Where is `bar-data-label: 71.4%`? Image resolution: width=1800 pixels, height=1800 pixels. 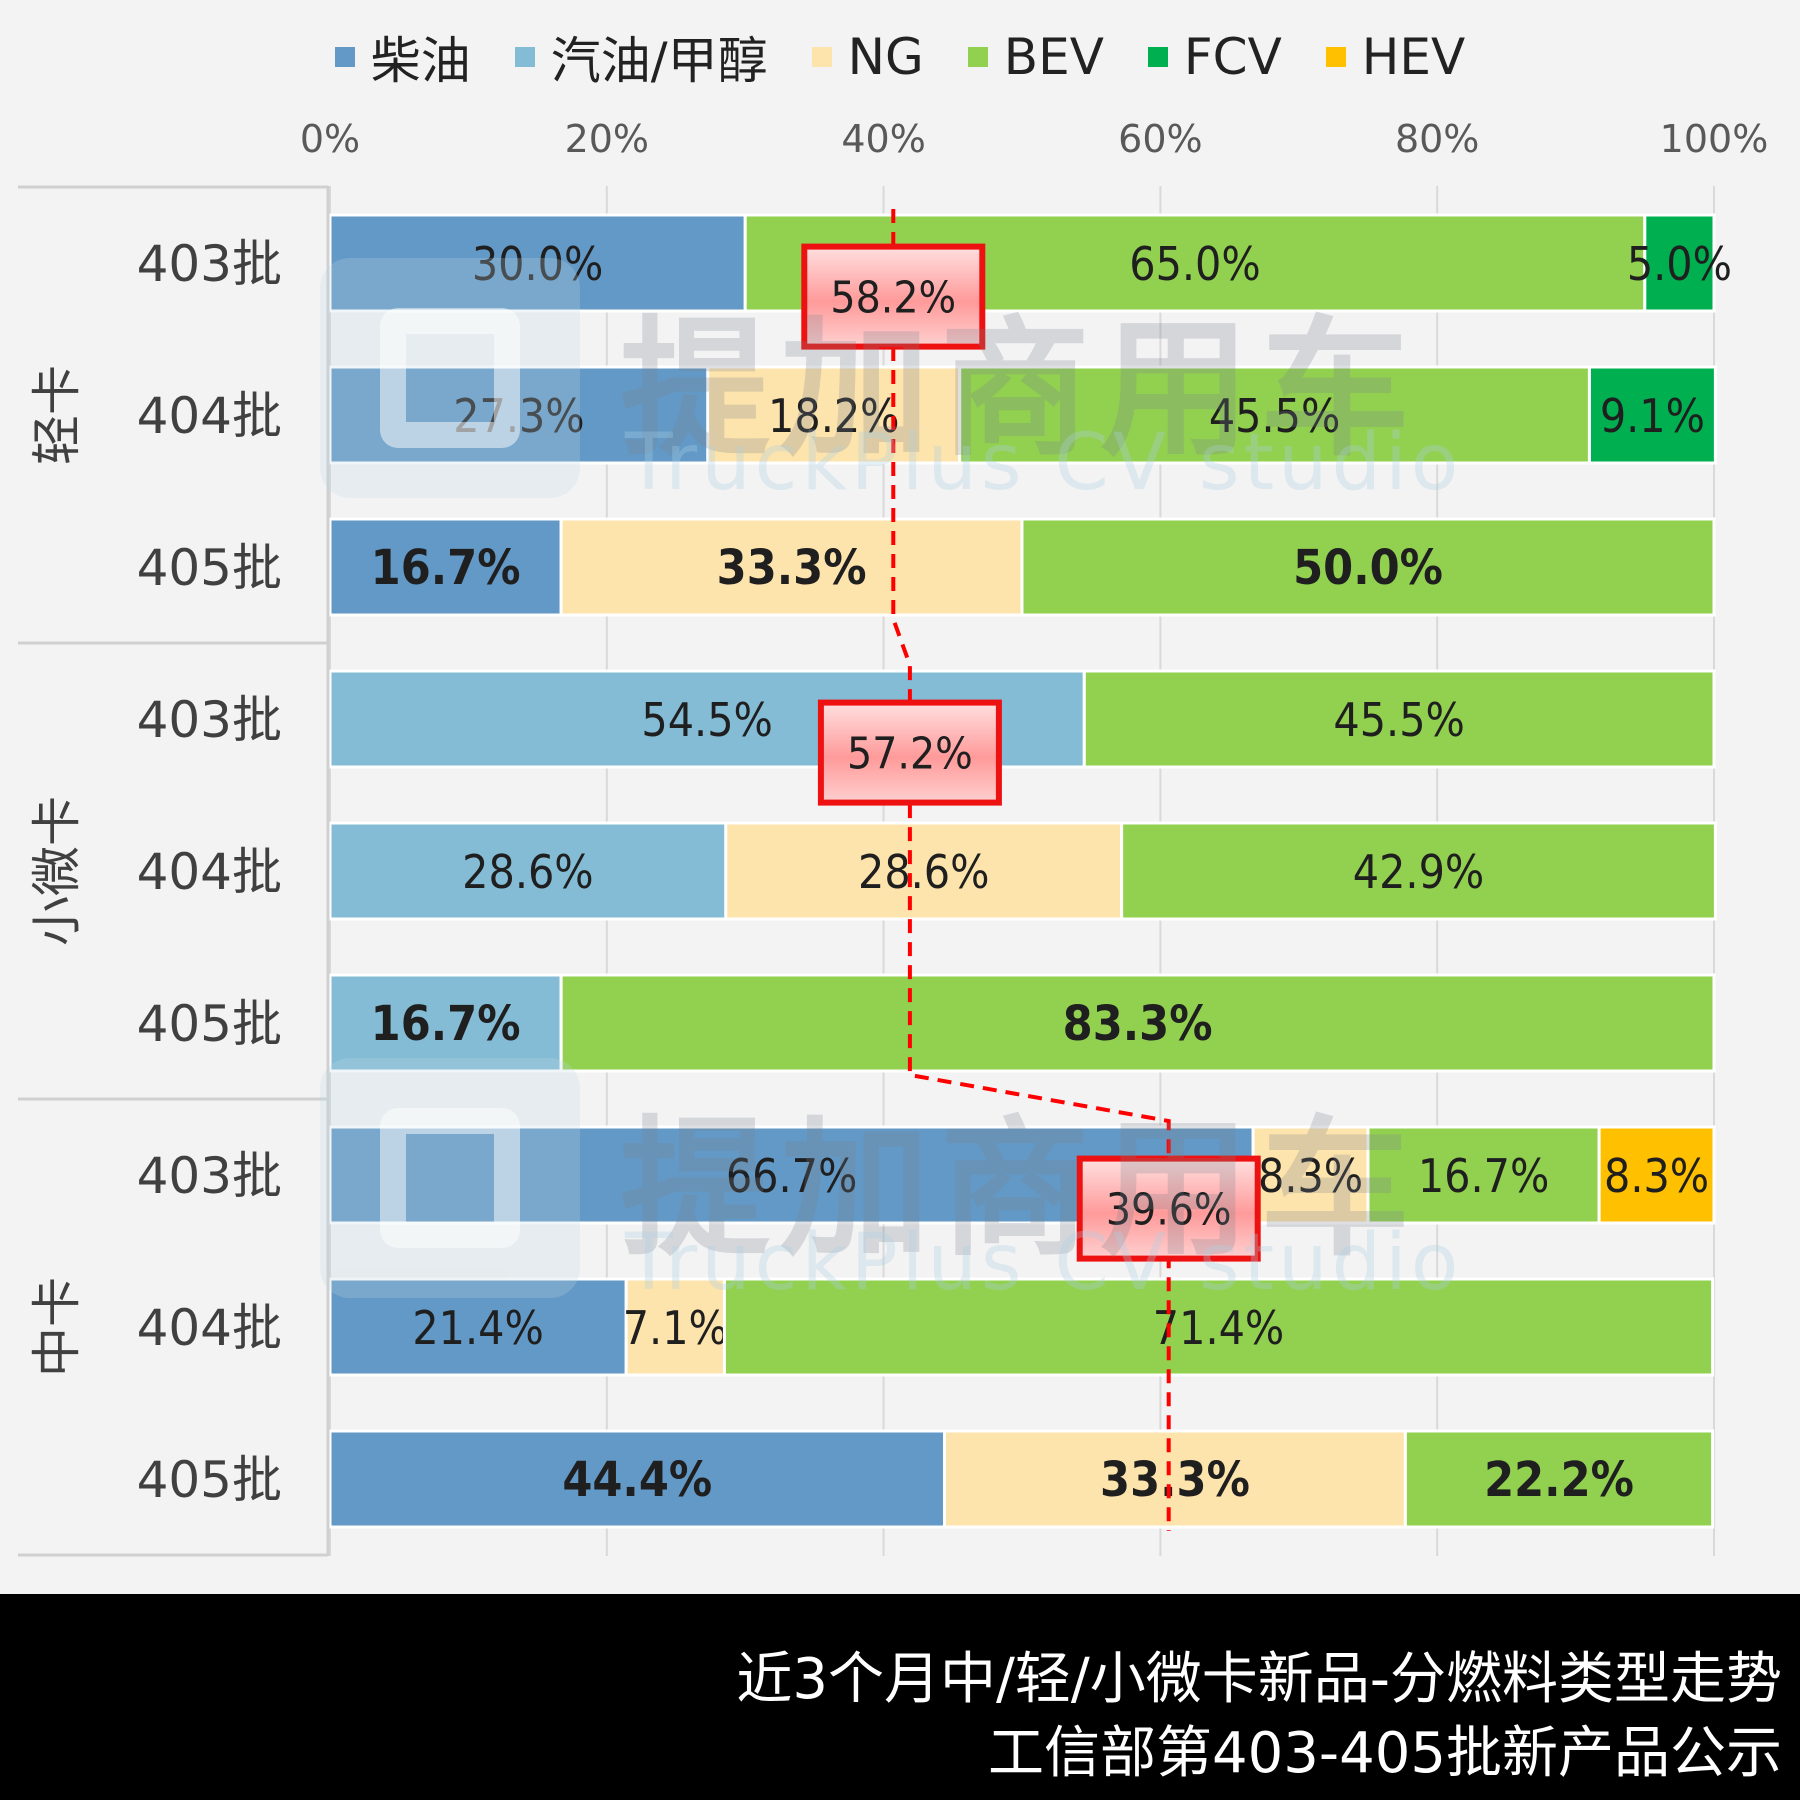
bar-data-label: 71.4% is located at coordinates (1218, 1328).